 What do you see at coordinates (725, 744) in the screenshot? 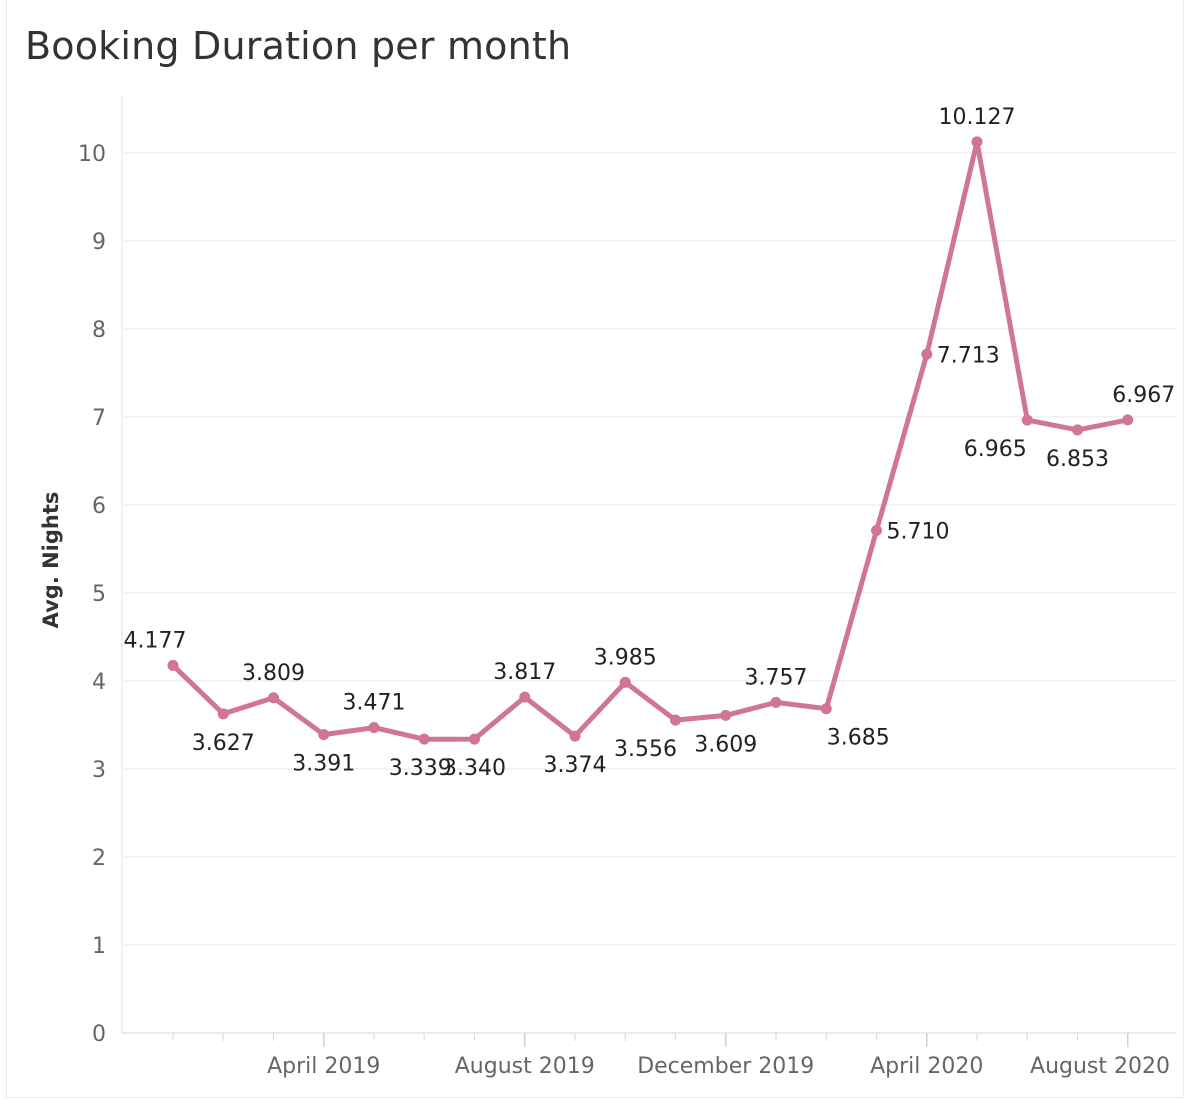
I see `data-label: 3.609` at bounding box center [725, 744].